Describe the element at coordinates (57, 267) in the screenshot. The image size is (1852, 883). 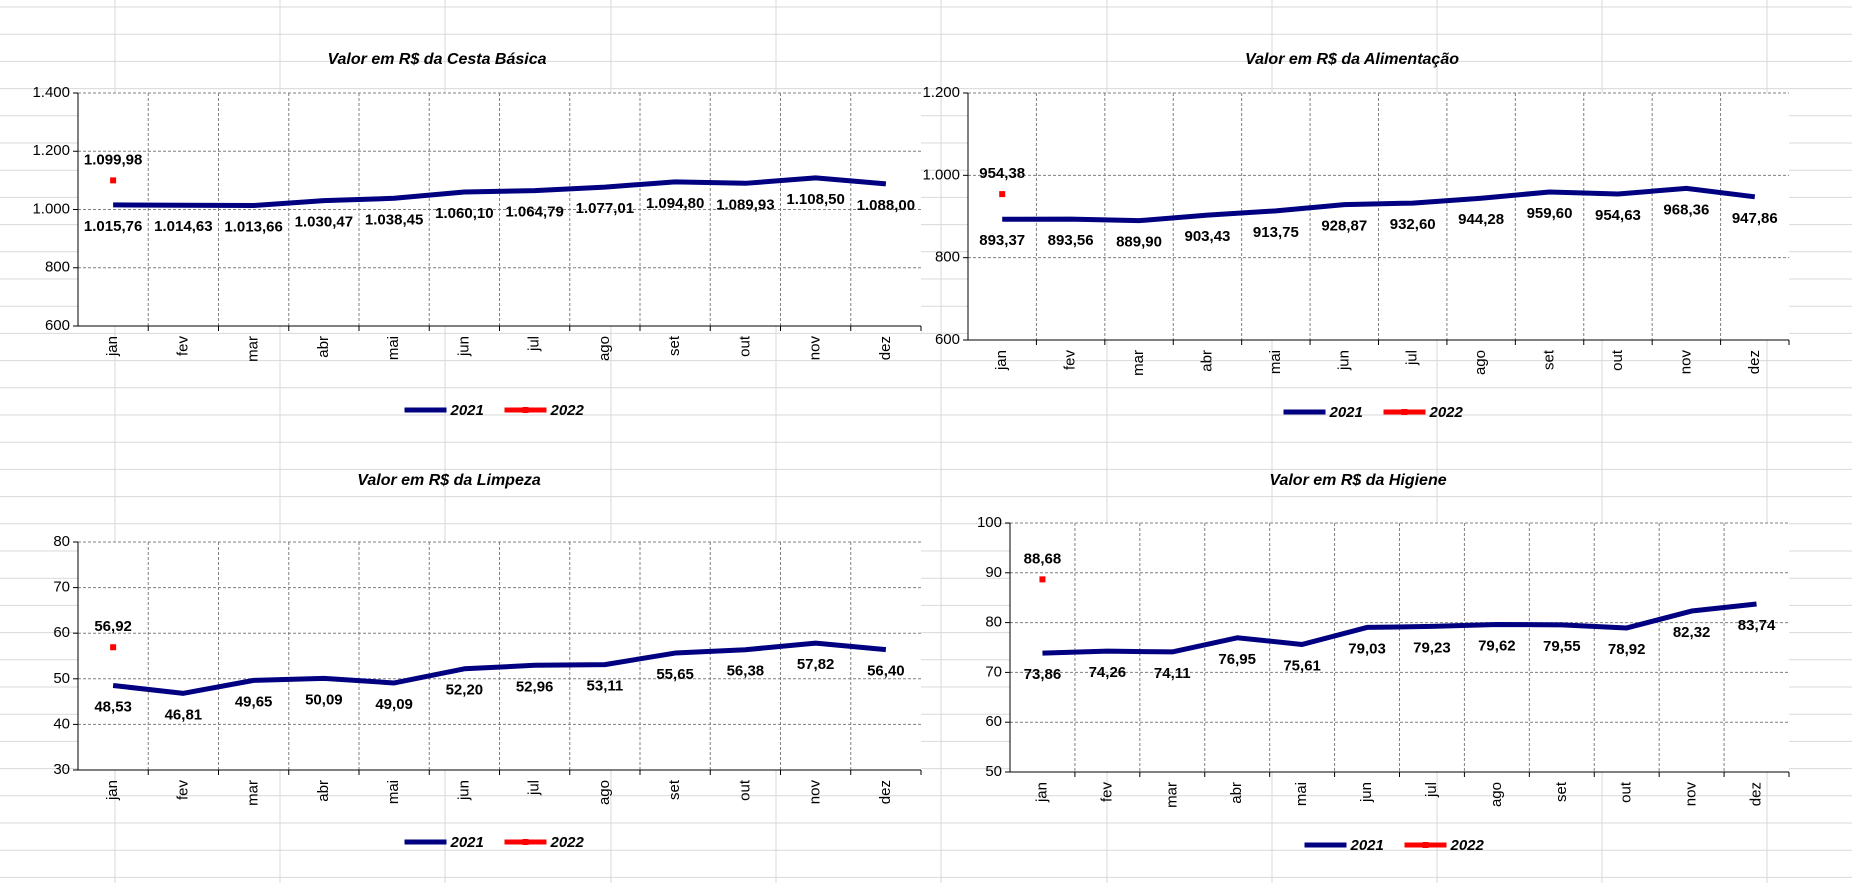
I see `y-tick-label: 800` at that location.